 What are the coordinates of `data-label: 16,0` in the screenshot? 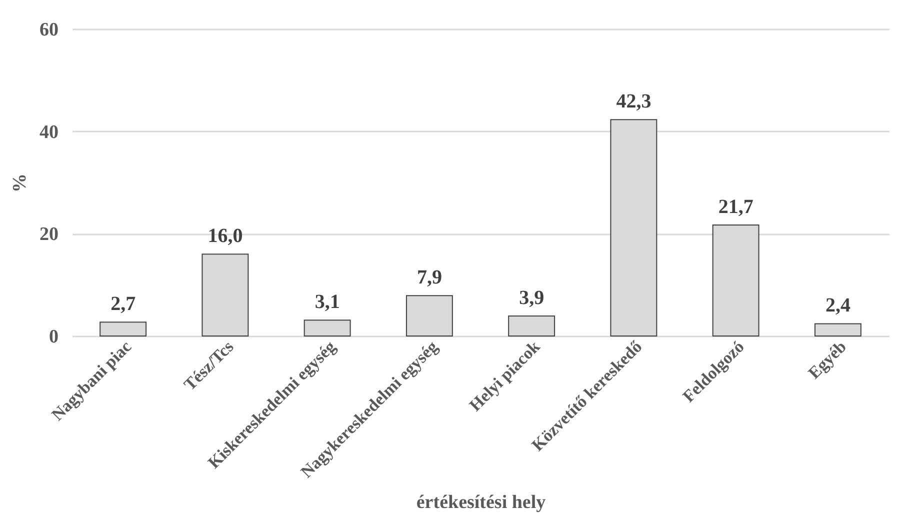 It's located at (225, 236).